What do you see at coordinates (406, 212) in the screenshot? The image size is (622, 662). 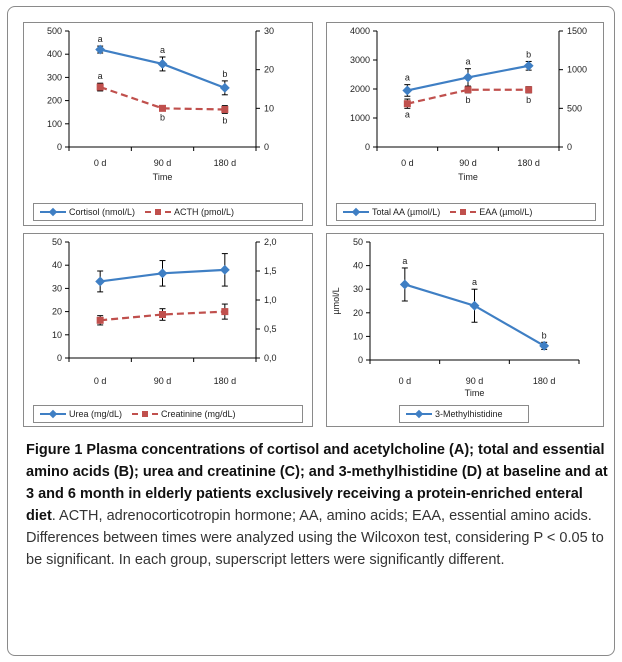 I see `legend-label-total-aa: Total AA (µmol/L)` at bounding box center [406, 212].